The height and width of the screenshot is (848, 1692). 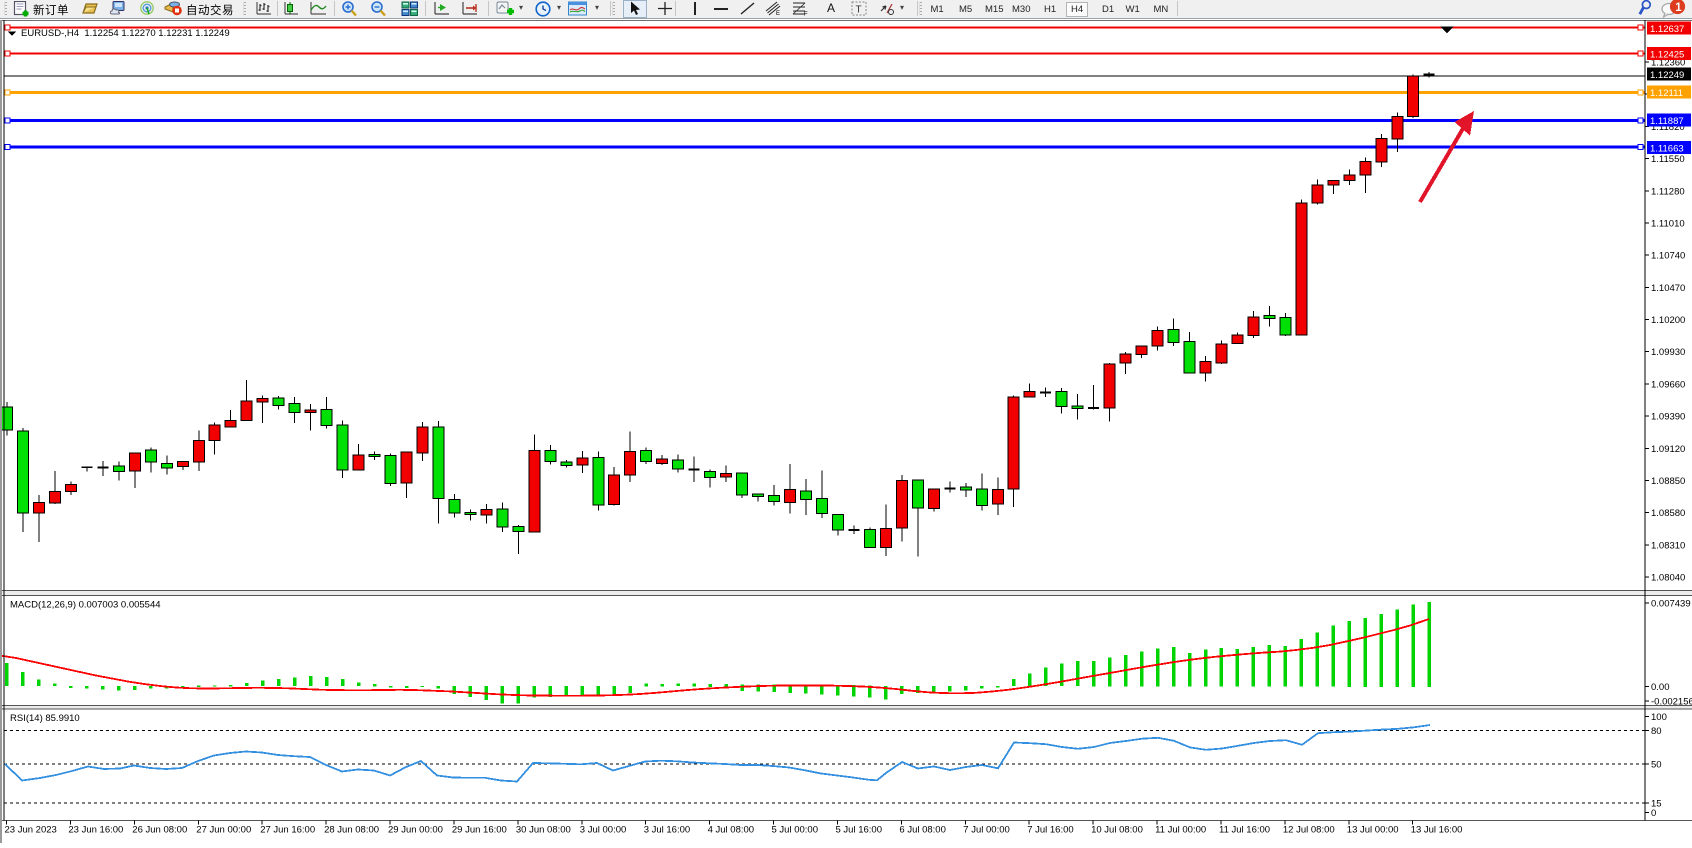 I want to click on svg-text: 26 Jun 08:00, so click(x=159, y=830).